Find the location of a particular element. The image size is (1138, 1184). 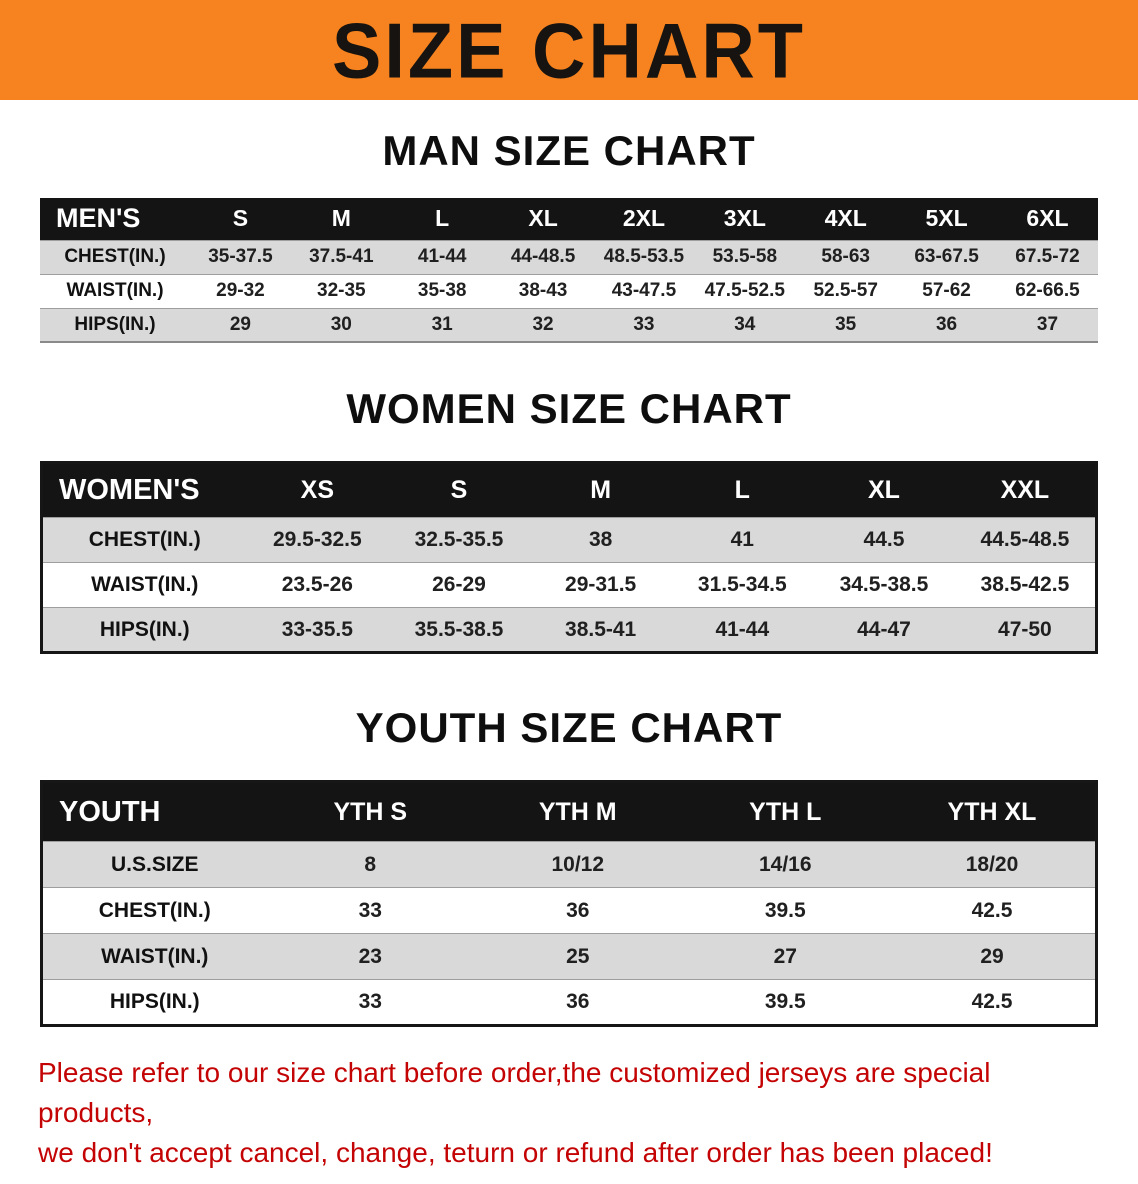

value-cell: 67.5-72 is located at coordinates (1047, 256).